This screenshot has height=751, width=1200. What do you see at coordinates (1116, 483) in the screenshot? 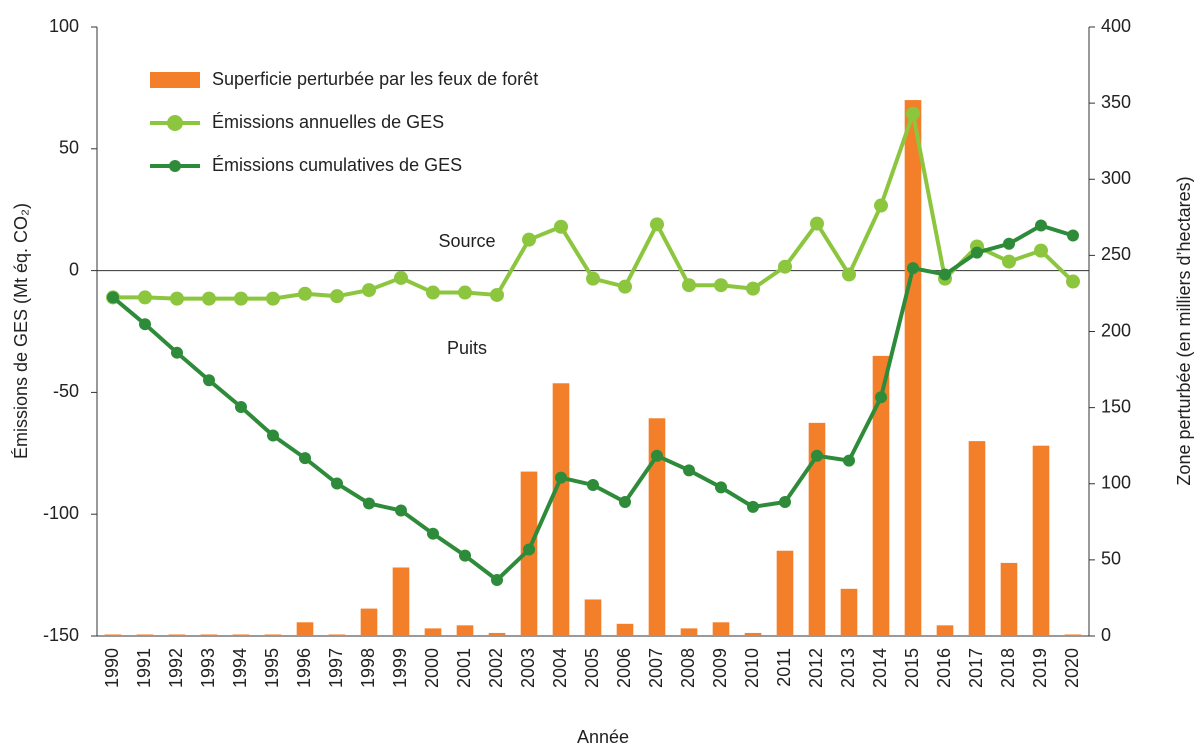
I see `y2-tick-label: 100` at bounding box center [1116, 483].